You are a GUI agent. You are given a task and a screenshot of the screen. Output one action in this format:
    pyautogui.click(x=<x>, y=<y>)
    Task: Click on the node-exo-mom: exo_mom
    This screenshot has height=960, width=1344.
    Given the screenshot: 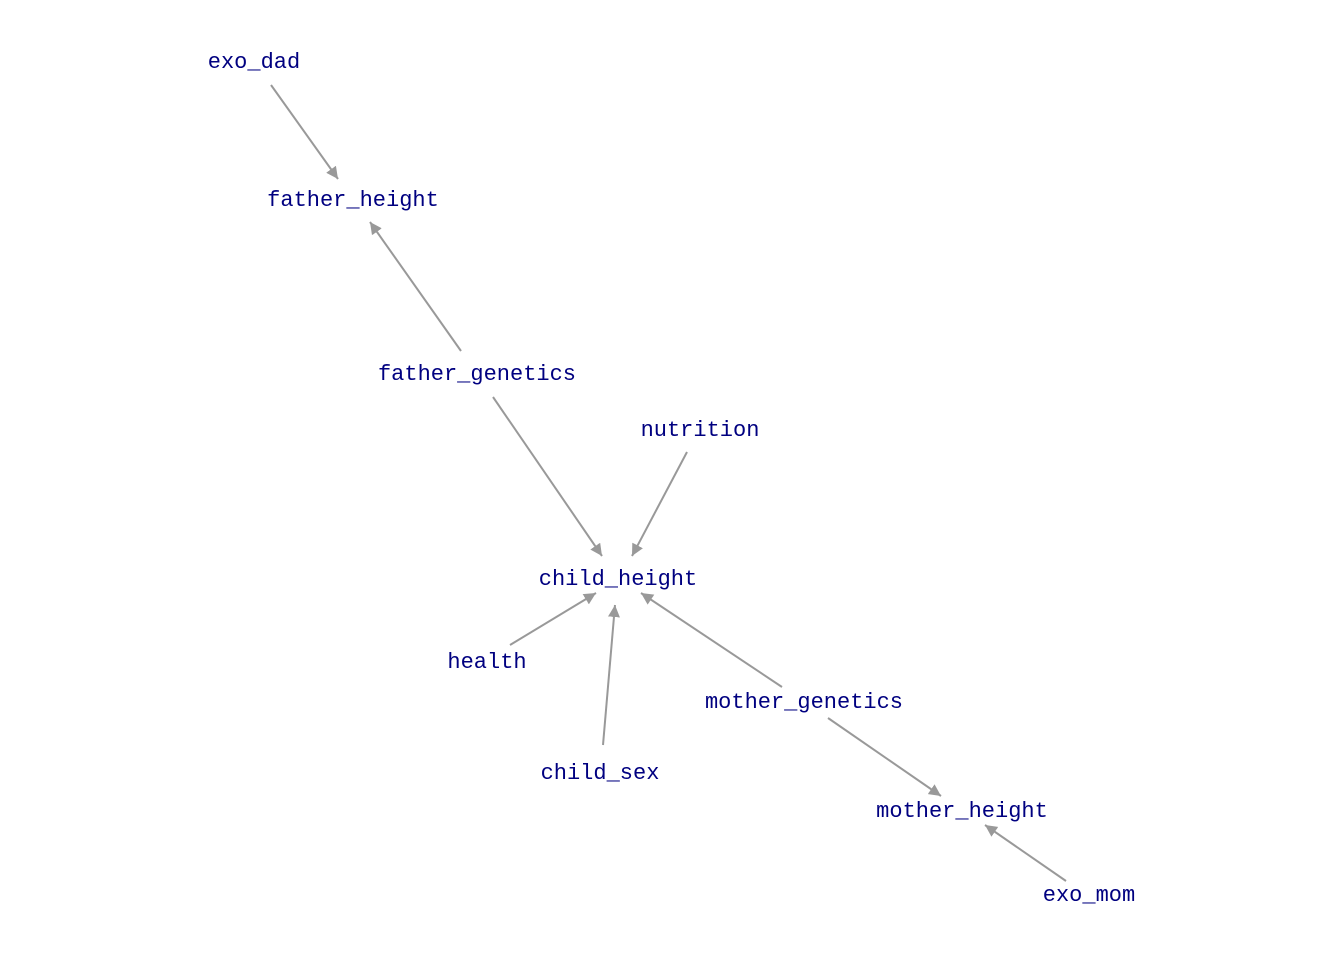 What is the action you would take?
    pyautogui.click(x=1089, y=895)
    